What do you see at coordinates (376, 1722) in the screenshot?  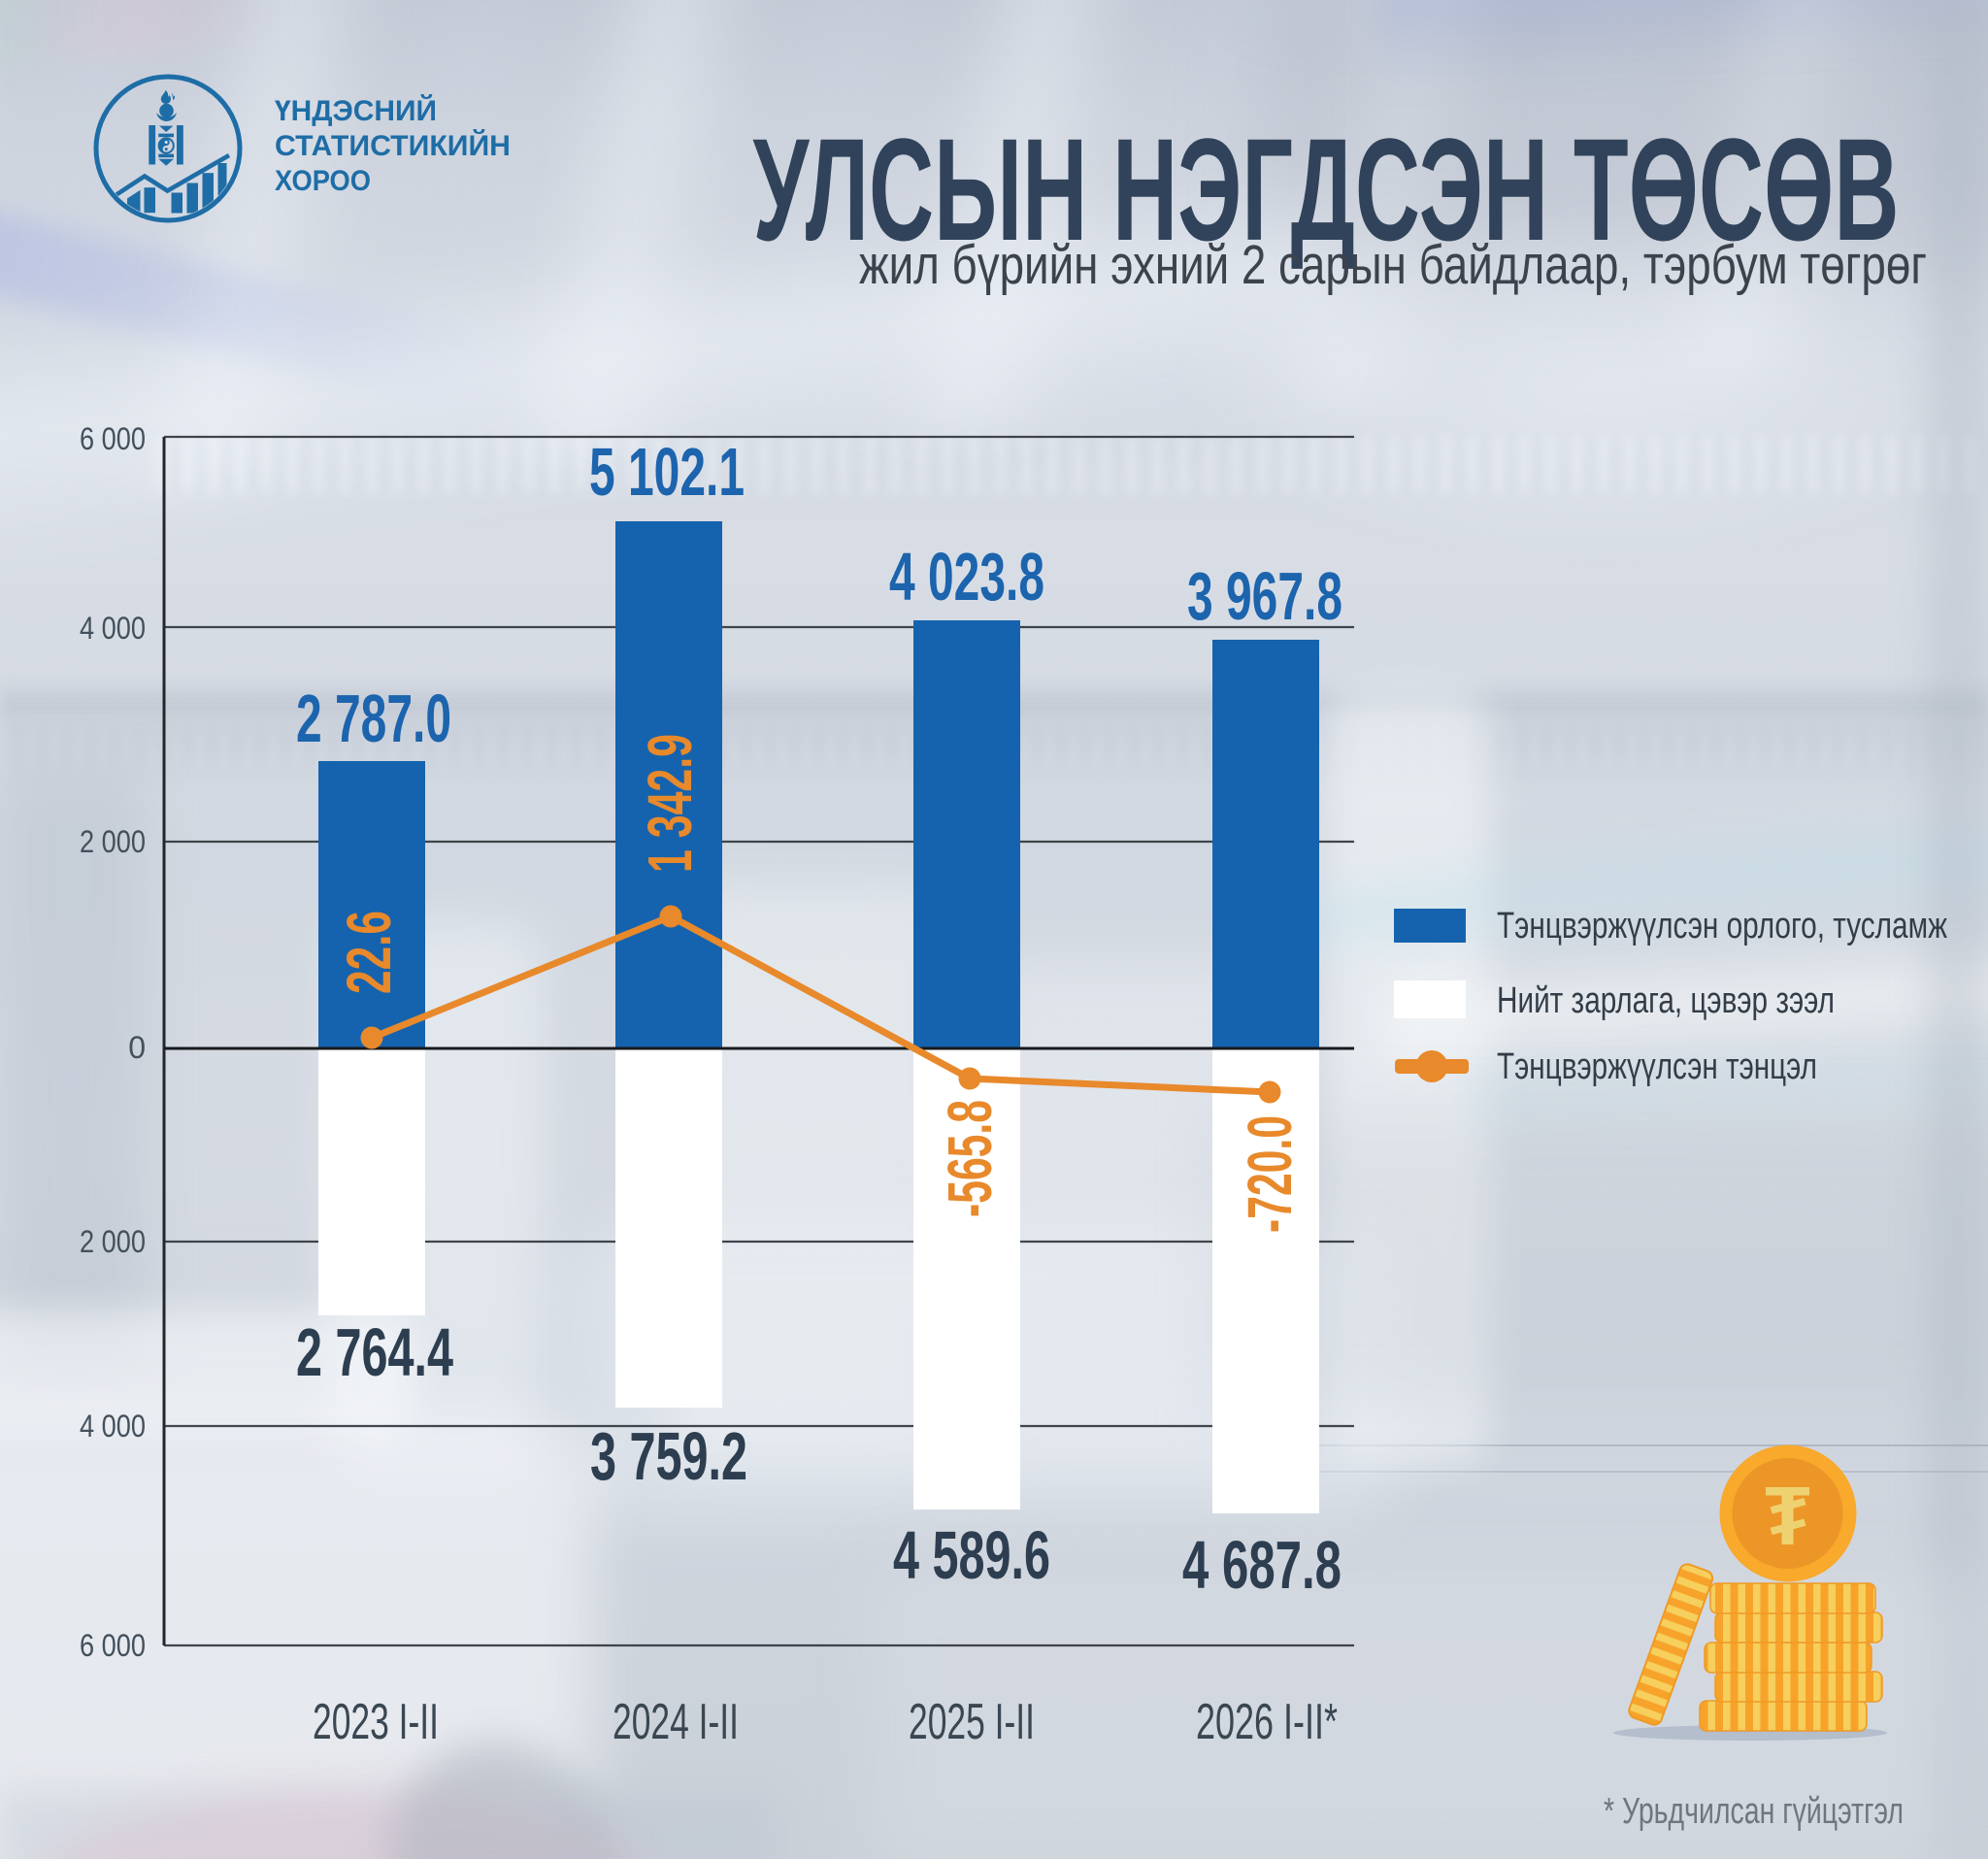 I see `svg-text: 2023 I-II` at bounding box center [376, 1722].